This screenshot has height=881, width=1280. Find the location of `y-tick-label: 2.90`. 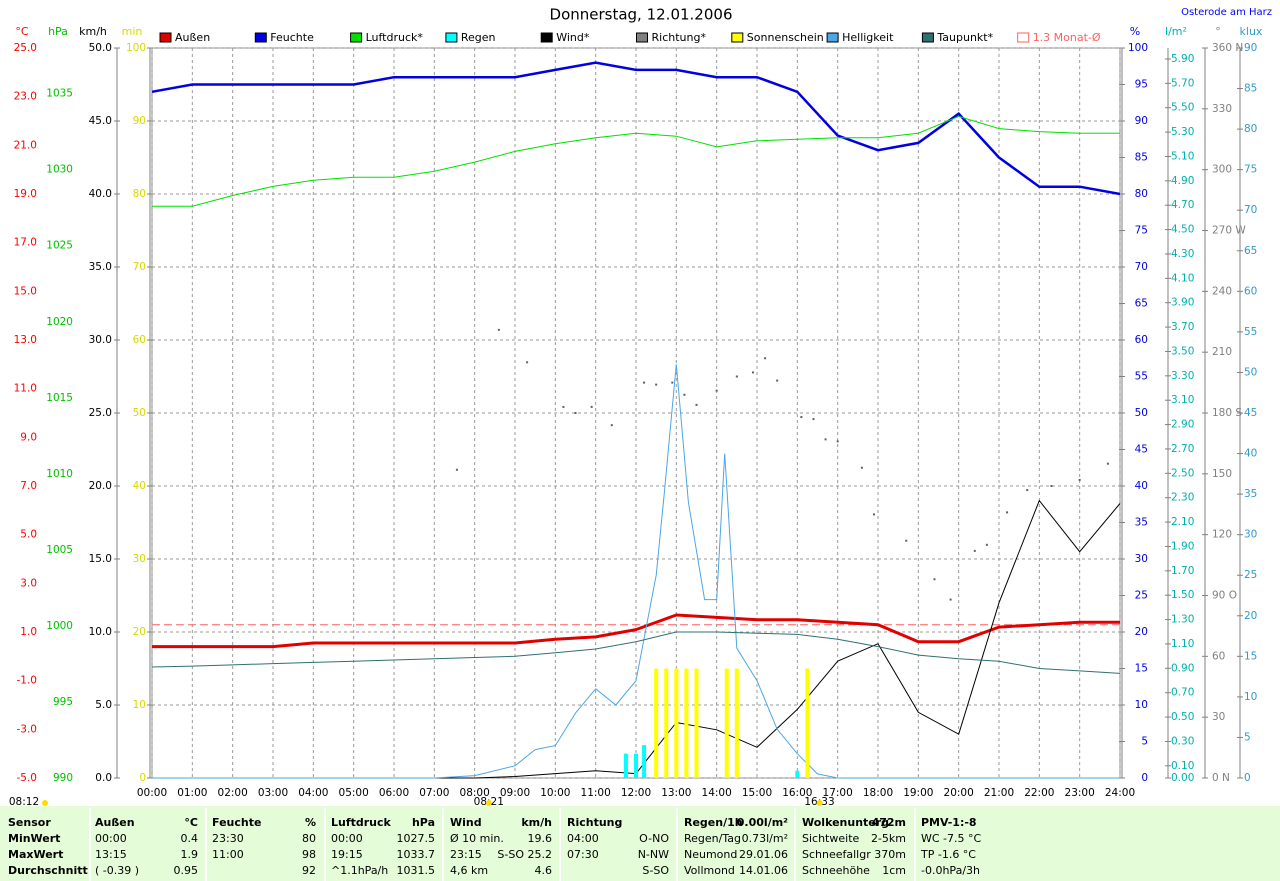

y-tick-label: 2.90 is located at coordinates (1182, 425).